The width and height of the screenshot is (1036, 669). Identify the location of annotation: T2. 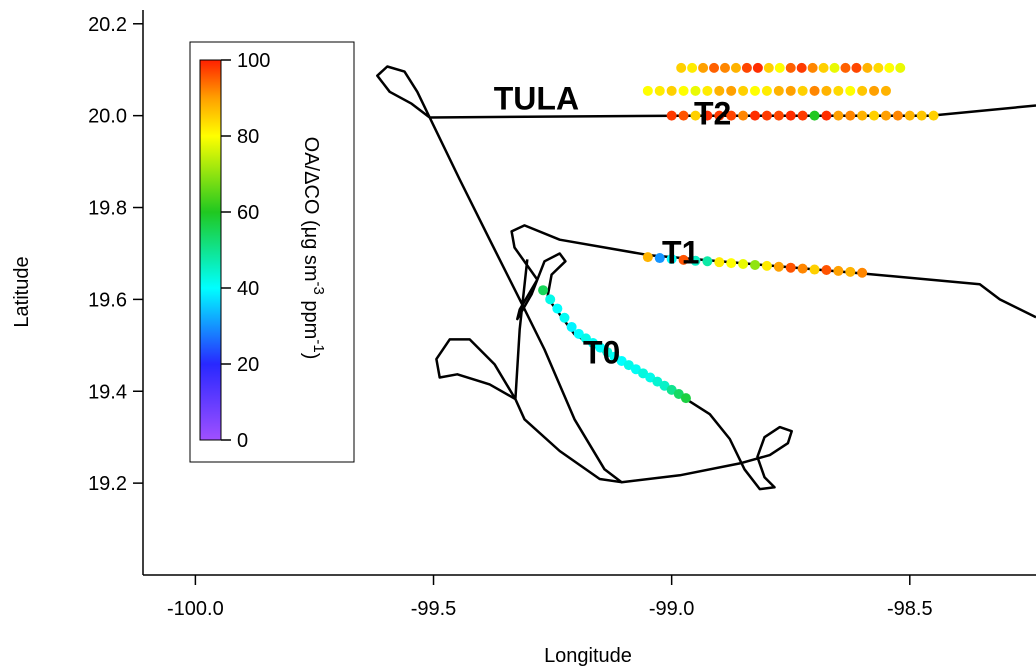
(712, 113).